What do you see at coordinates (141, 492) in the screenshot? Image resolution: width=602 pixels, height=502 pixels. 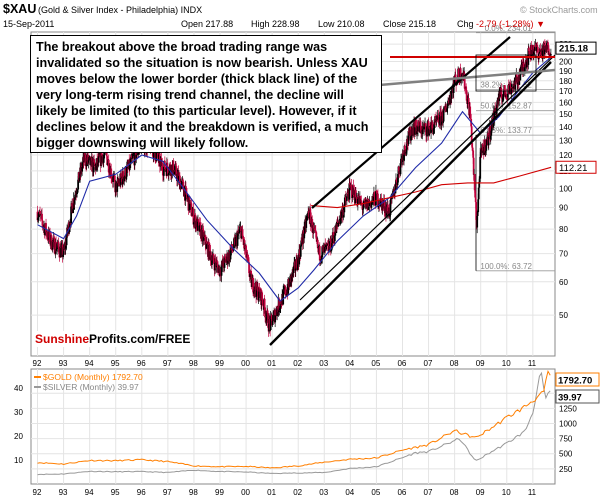 I see `x-tick-label: 96` at bounding box center [141, 492].